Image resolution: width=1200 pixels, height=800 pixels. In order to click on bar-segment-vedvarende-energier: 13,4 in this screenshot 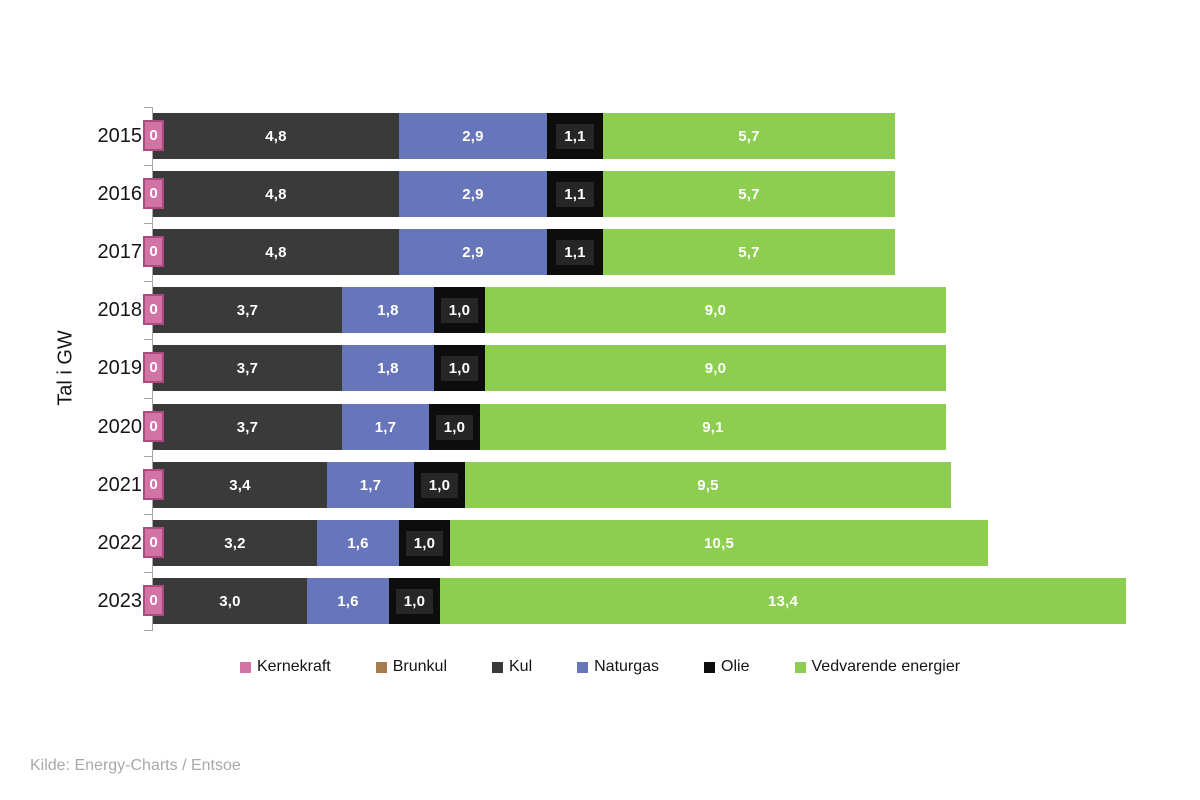, I will do `click(783, 601)`.